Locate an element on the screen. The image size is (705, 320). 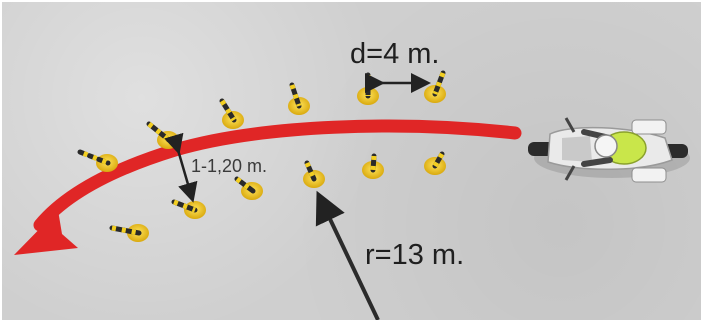
radius-label: r=13 m. is located at coordinates (415, 255).